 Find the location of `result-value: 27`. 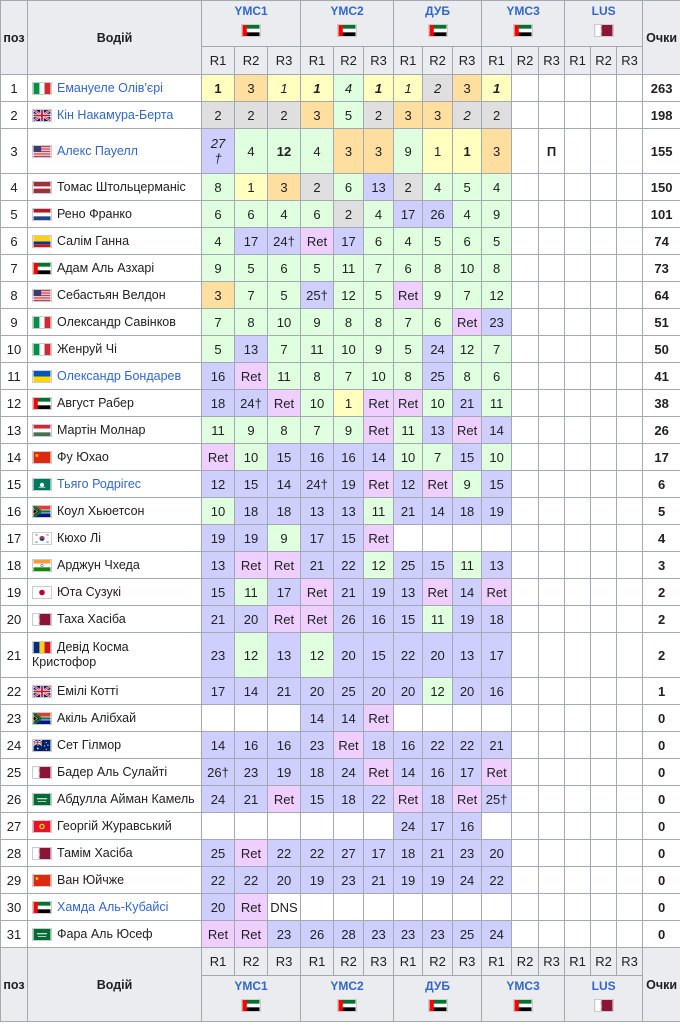

result-value: 27 is located at coordinates (348, 853).